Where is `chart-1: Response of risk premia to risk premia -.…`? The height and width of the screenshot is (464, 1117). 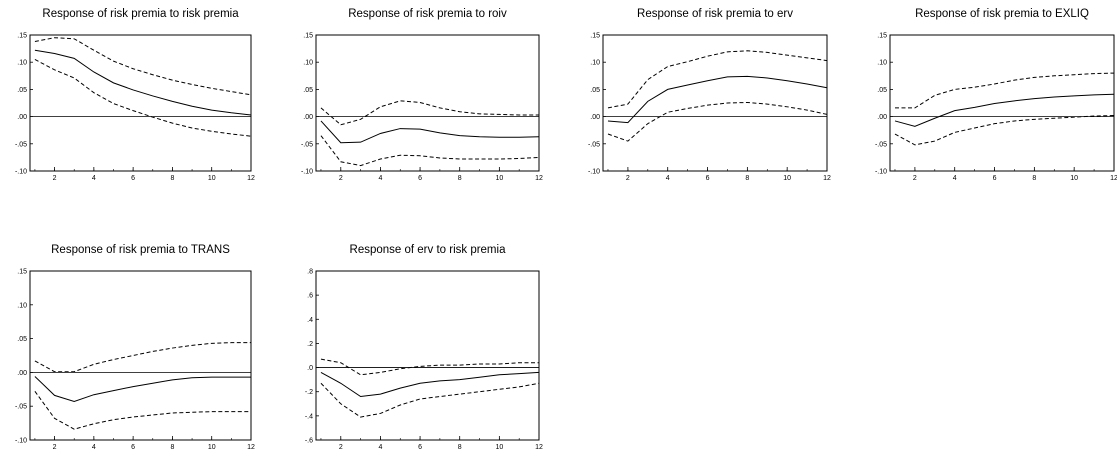 chart-1: Response of risk premia to risk premia -.… is located at coordinates (135, 95).